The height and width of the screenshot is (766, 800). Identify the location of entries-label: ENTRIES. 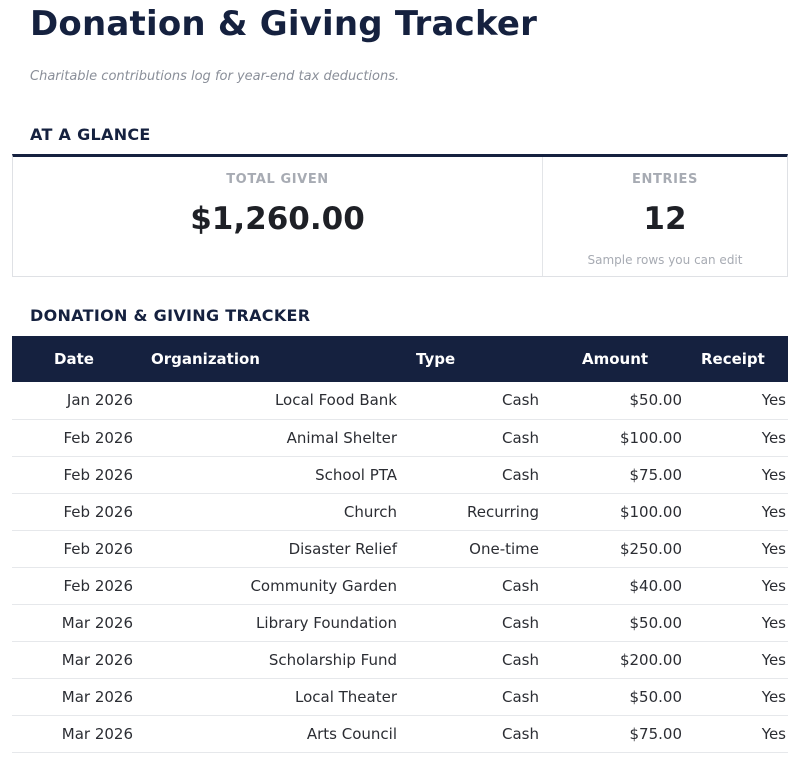
(665, 179).